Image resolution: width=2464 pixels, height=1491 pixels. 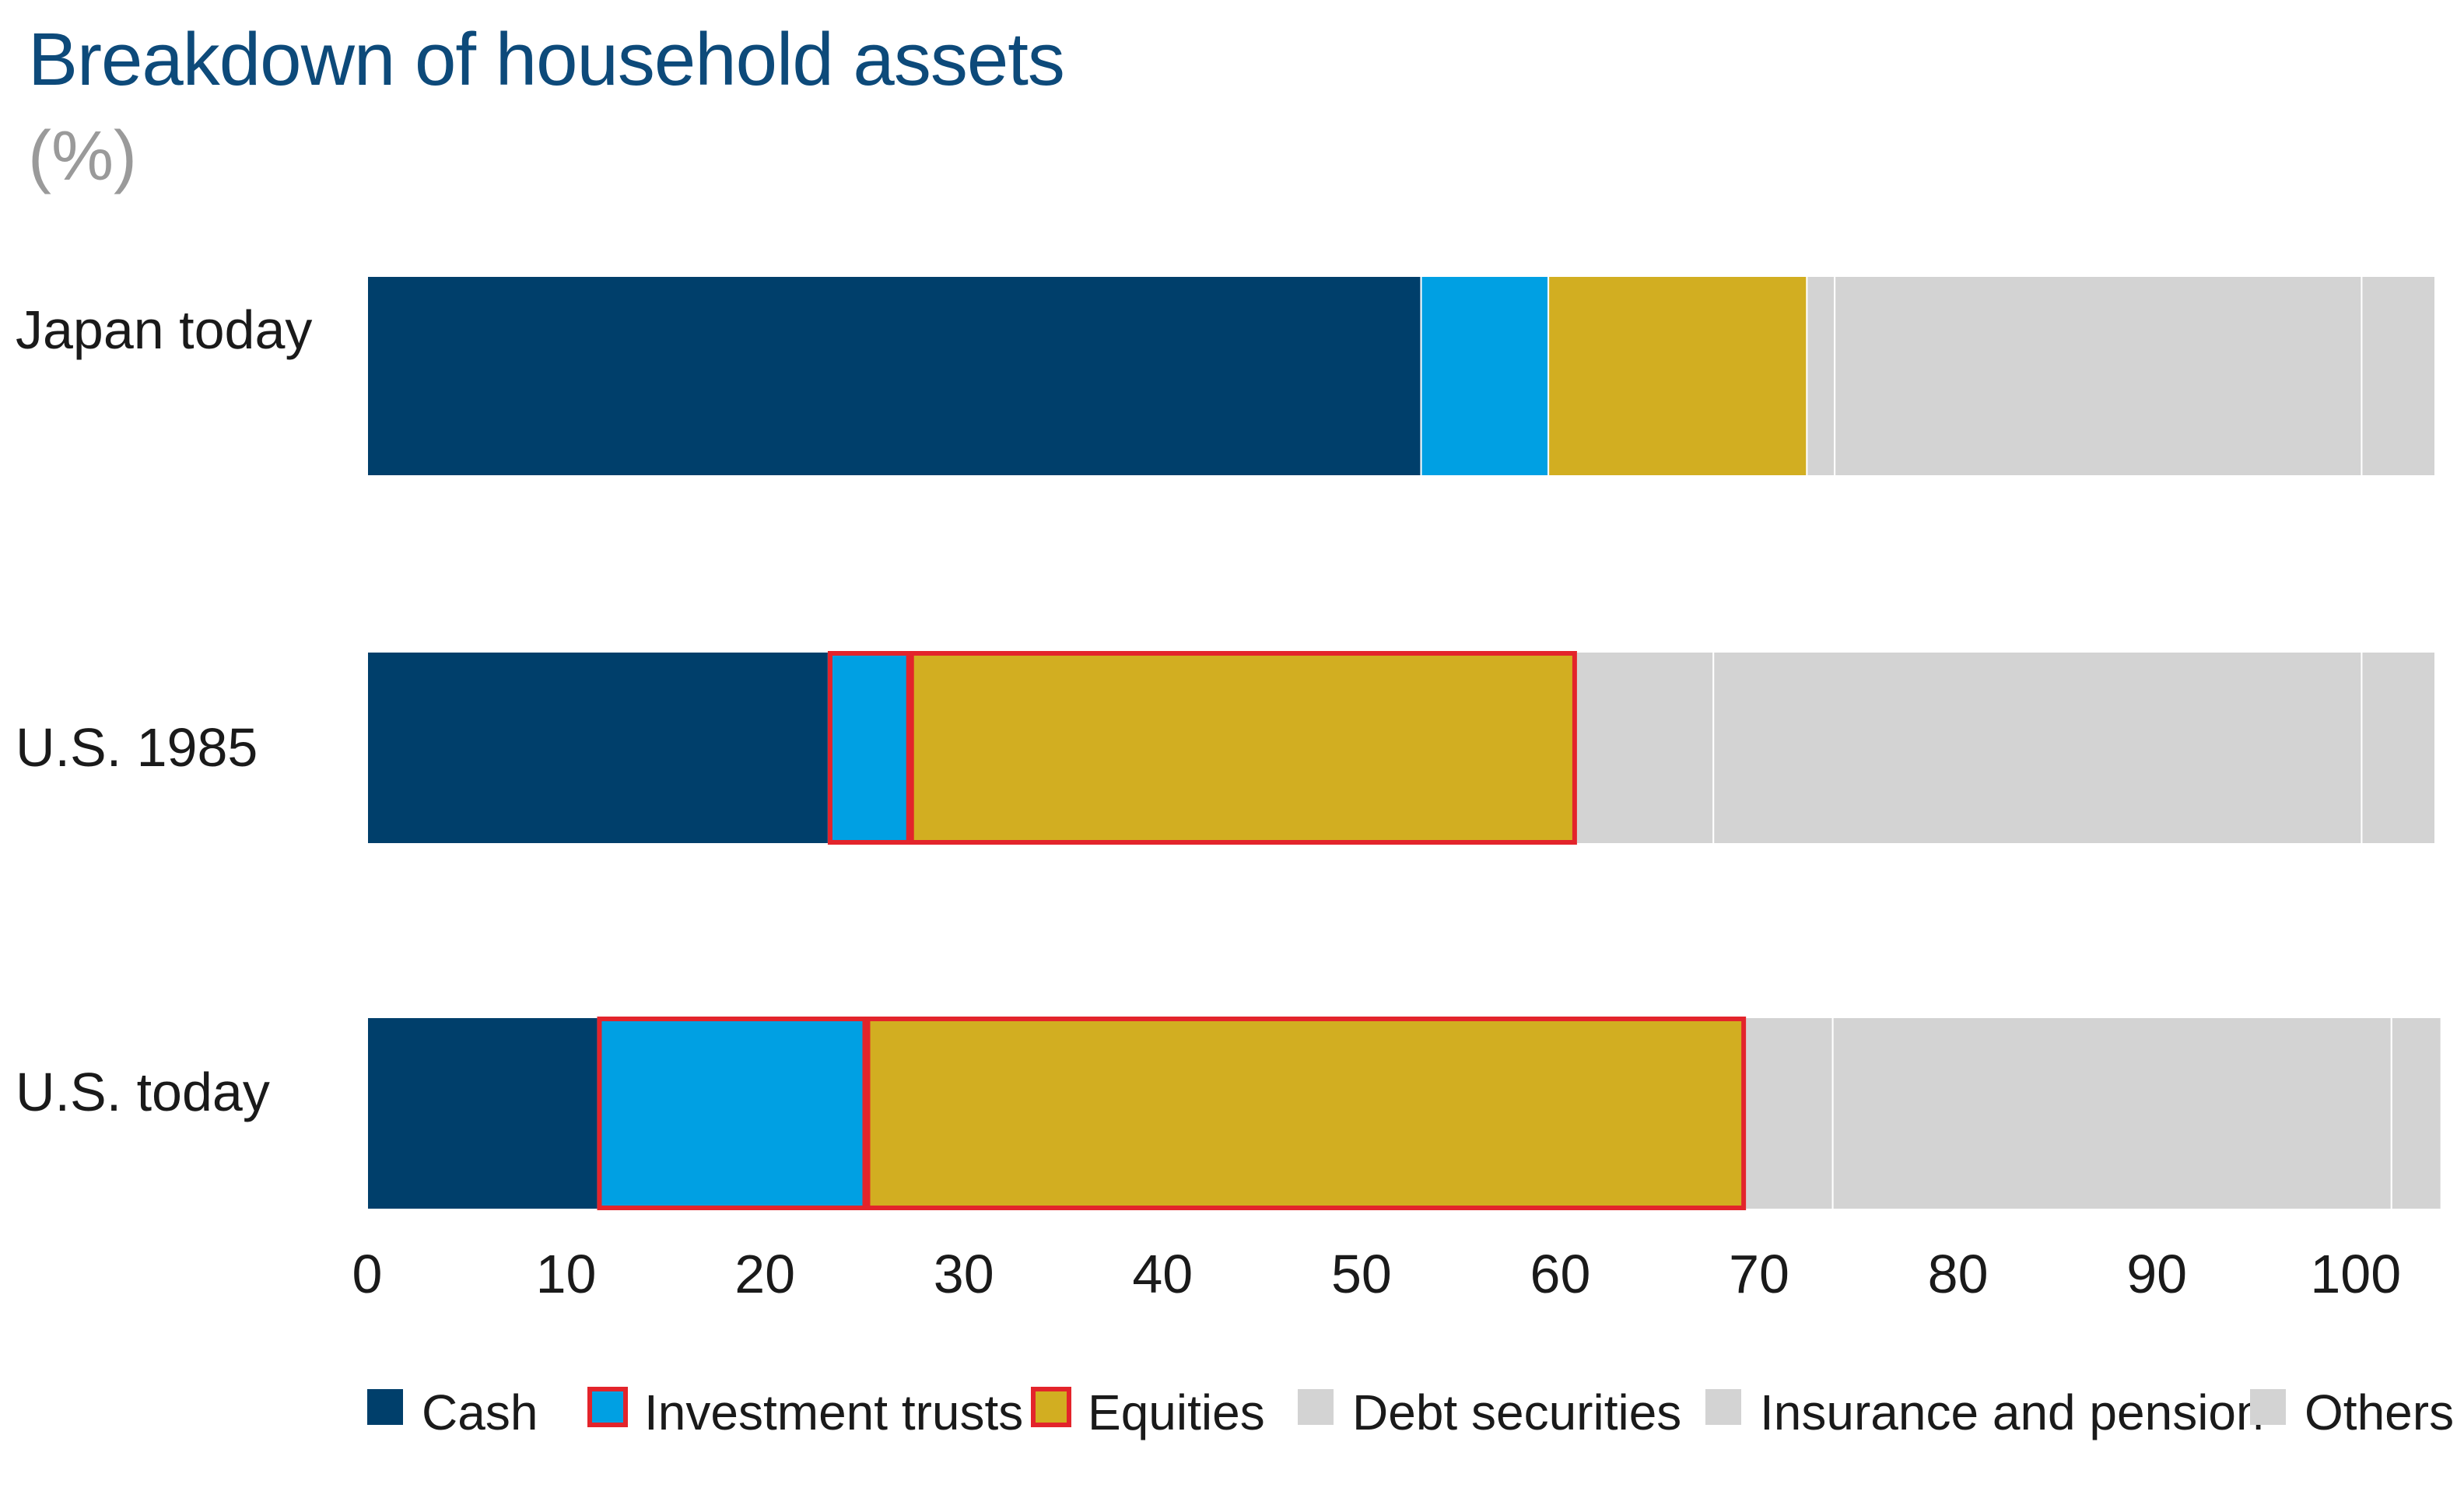 I want to click on x-tick-label-70: 70, so click(x=1759, y=1274).